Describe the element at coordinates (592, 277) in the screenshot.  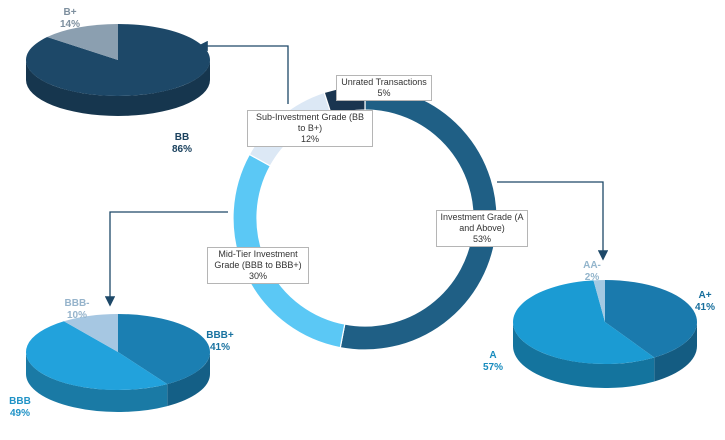
I see `slice-value: 2%` at that location.